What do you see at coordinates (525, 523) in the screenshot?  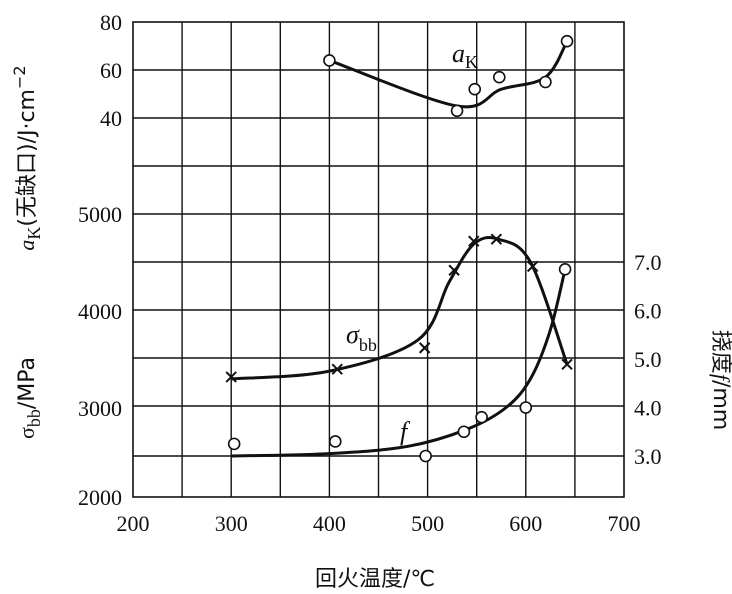 I see `x-tick-label: 600` at bounding box center [525, 523].